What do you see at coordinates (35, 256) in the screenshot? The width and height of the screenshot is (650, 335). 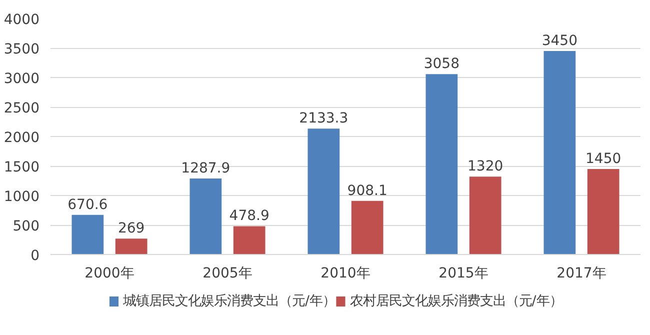 I see `y-tick-label: 0` at bounding box center [35, 256].